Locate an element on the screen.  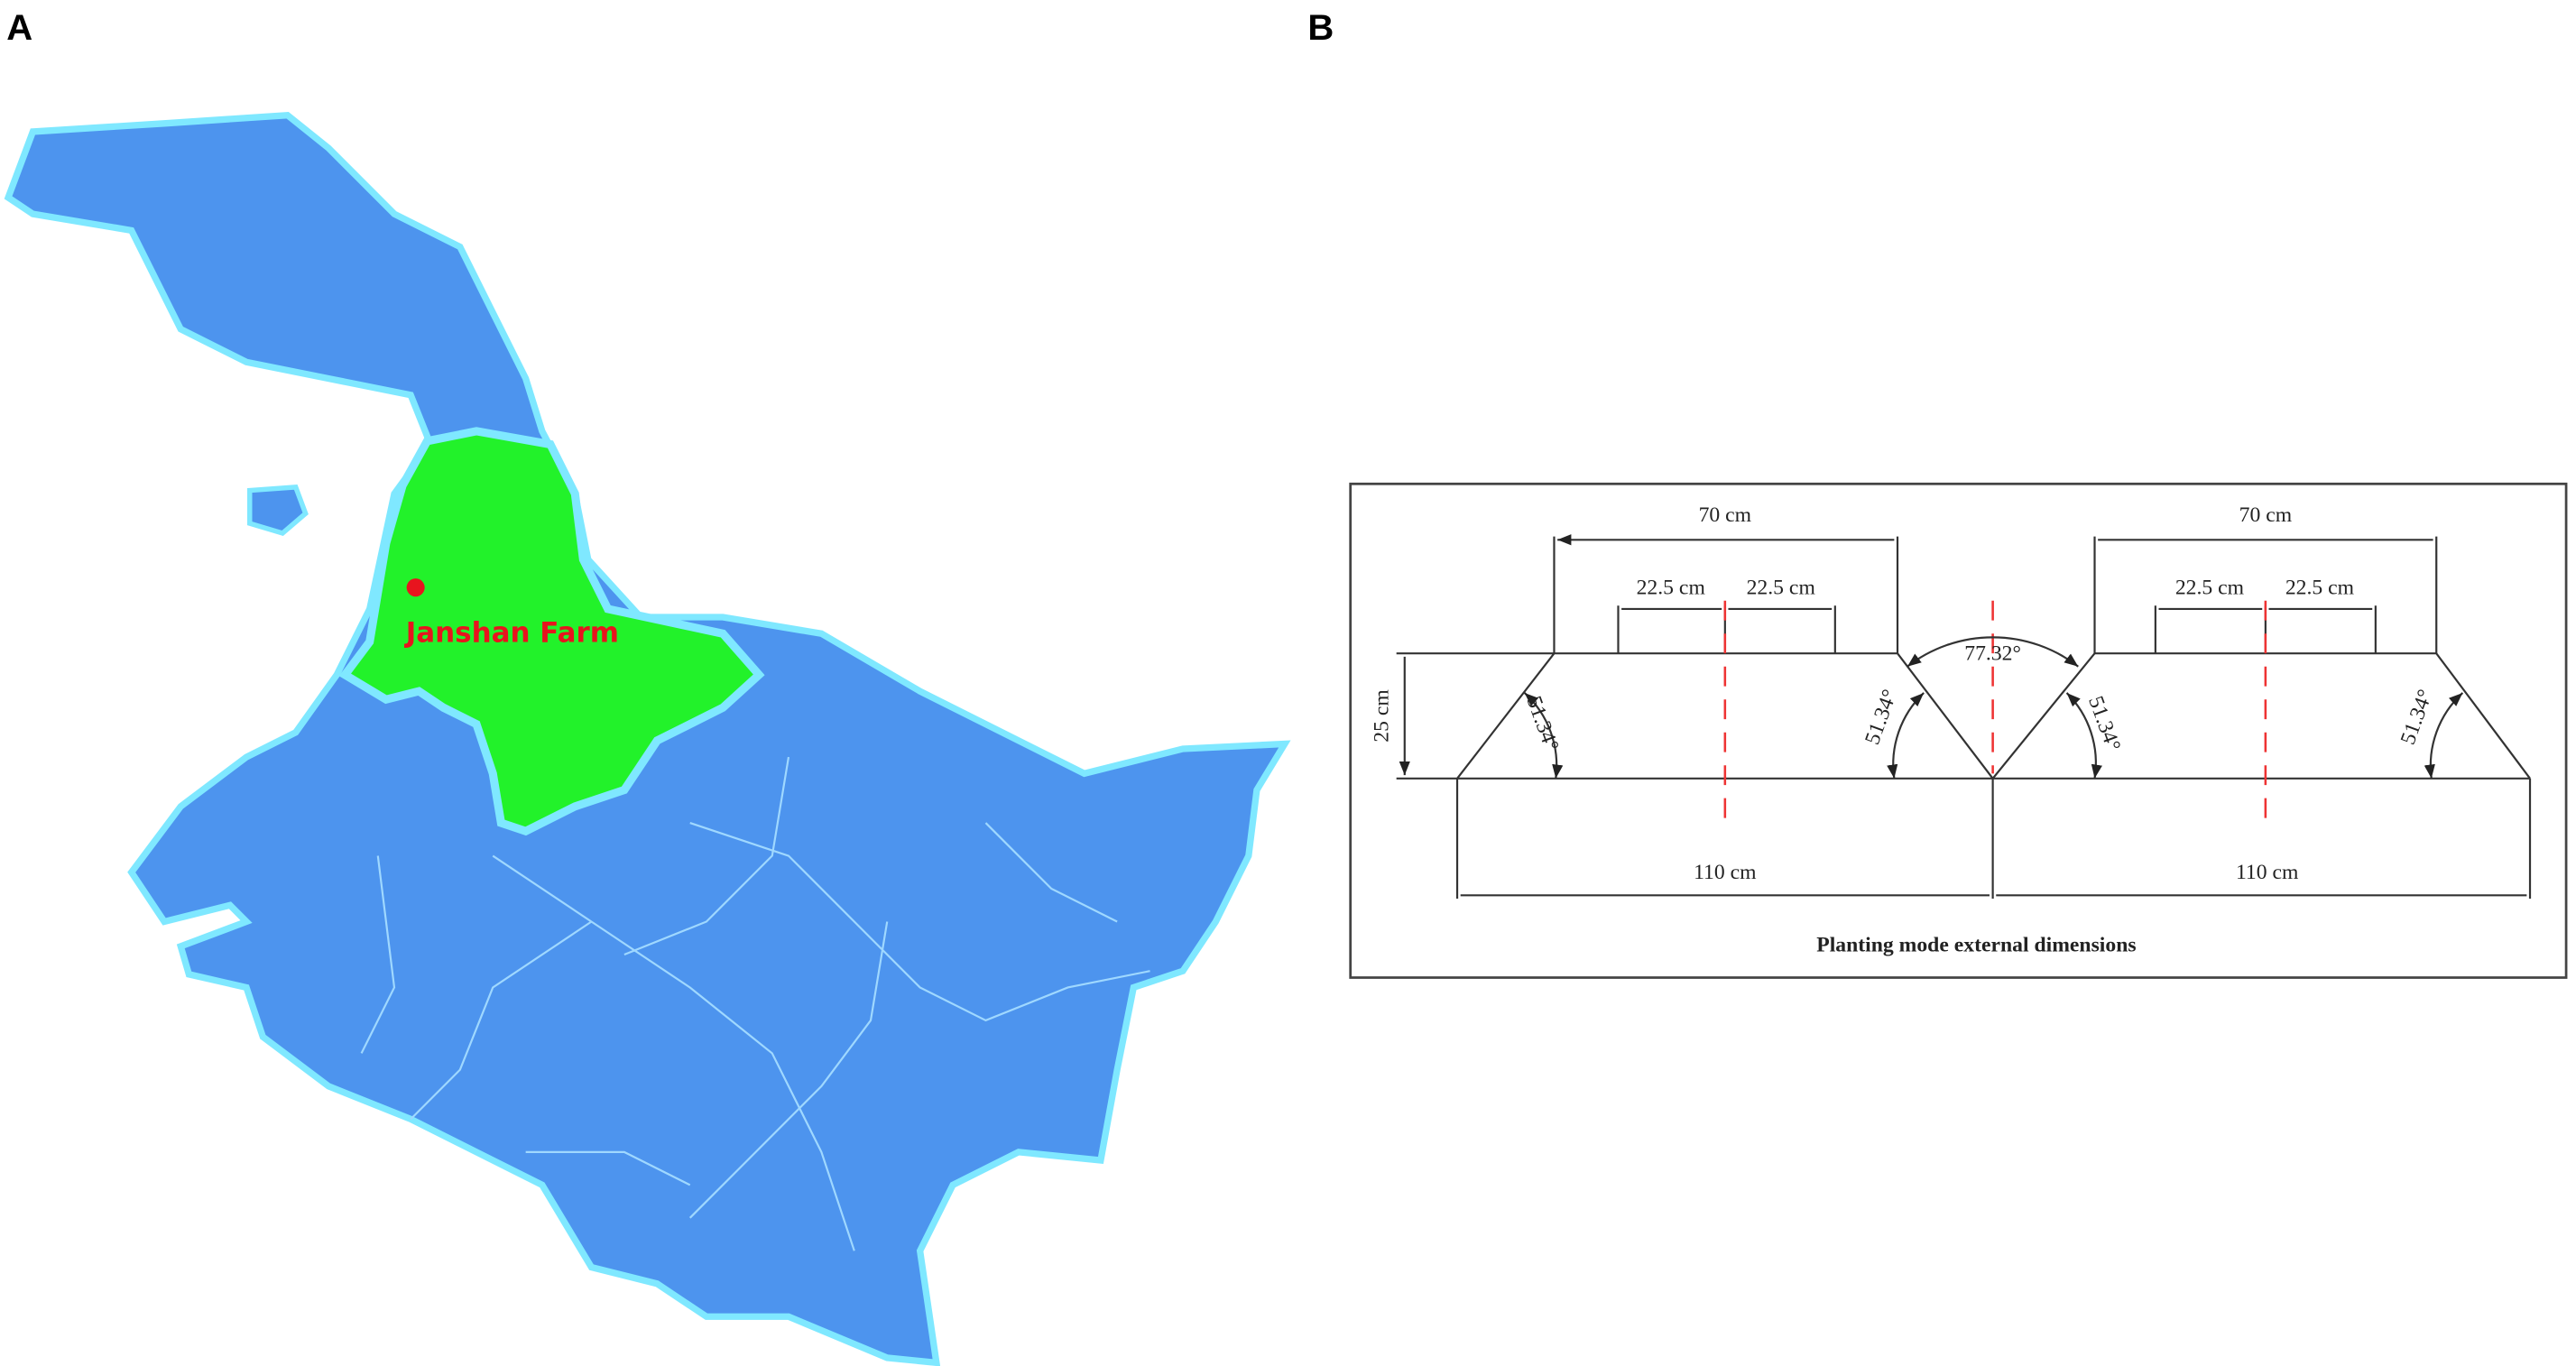
dimension-lines is located at coordinates (1966, 719).